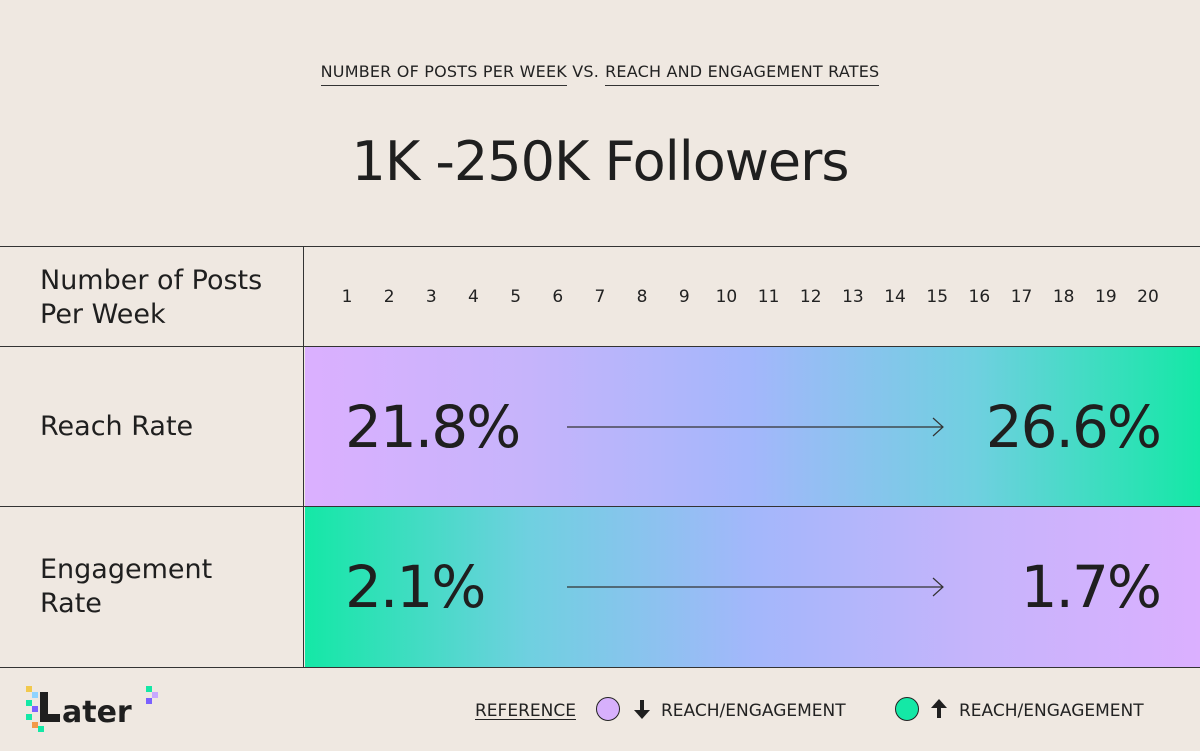 This screenshot has width=1200, height=751. I want to click on posts-per-week-20: 20, so click(1148, 297).